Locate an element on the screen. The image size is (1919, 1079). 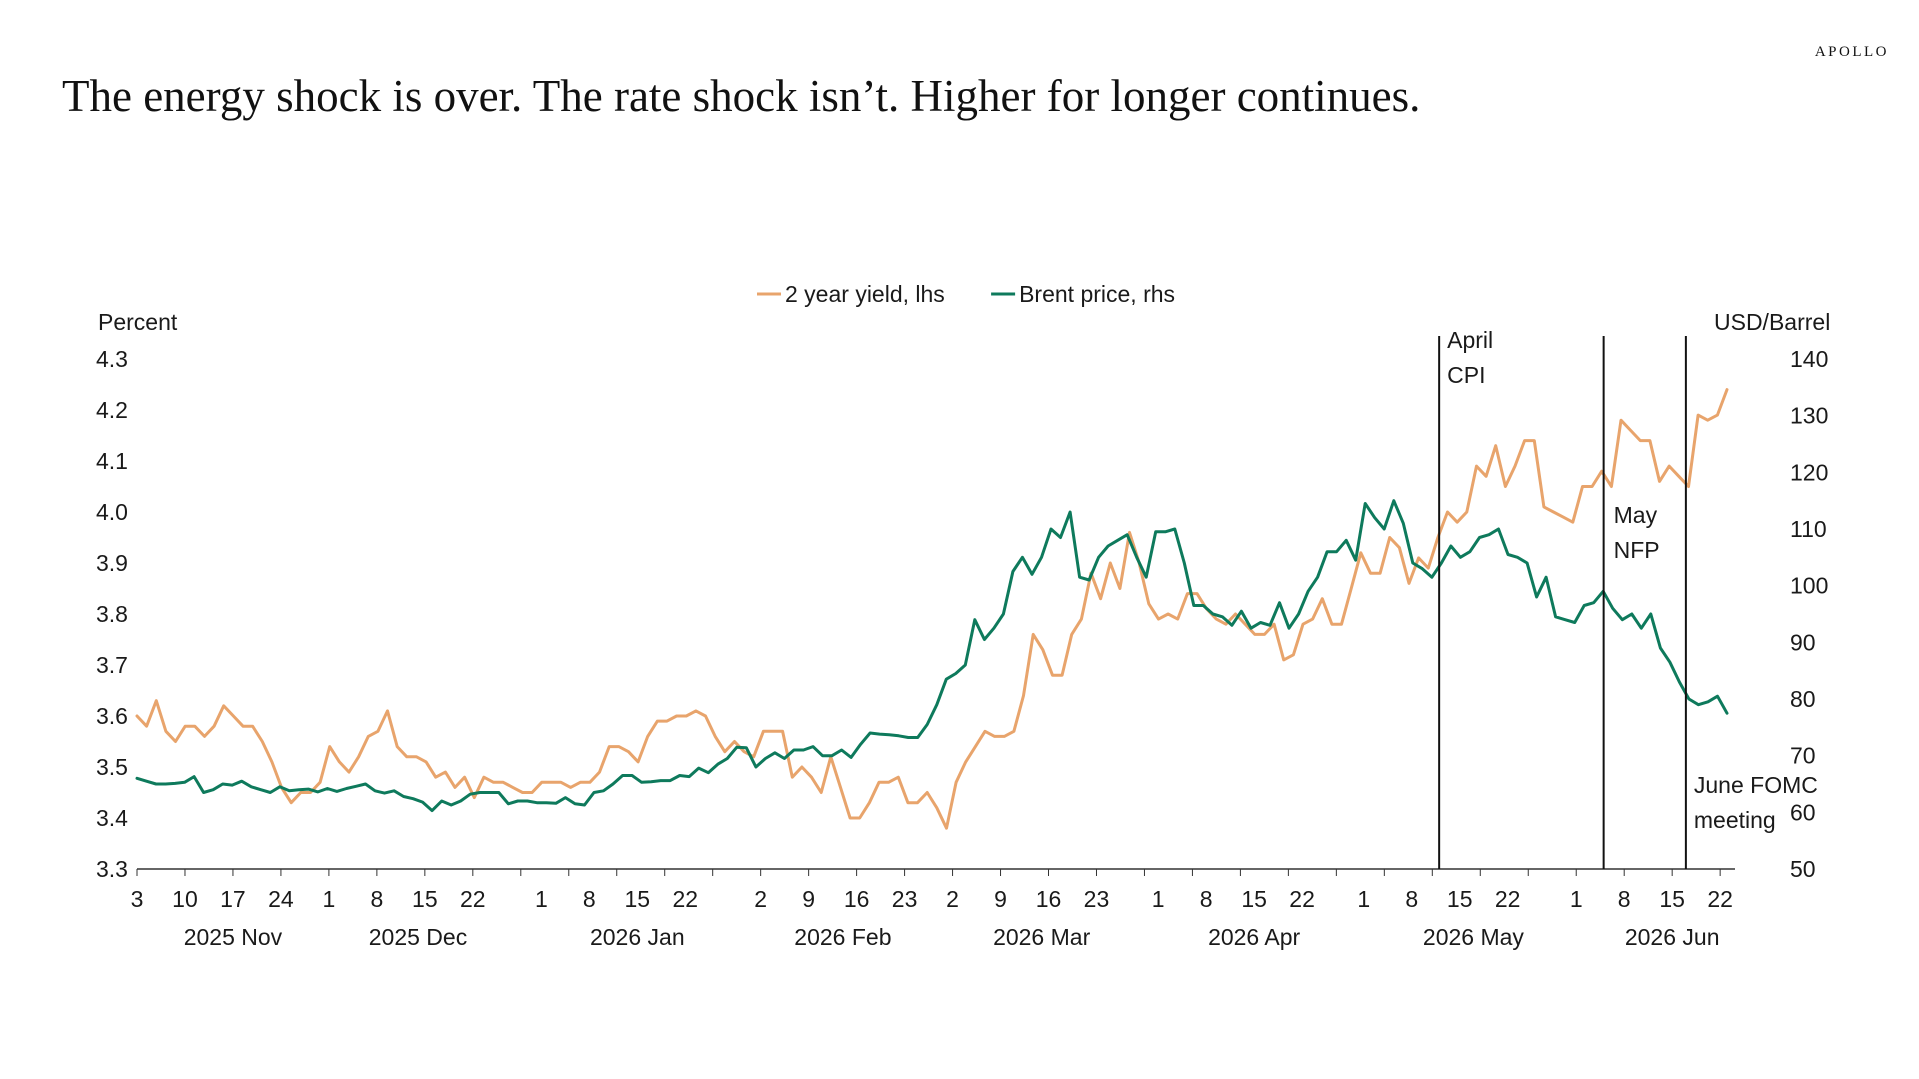
event-label-2: meeting is located at coordinates (1735, 820).